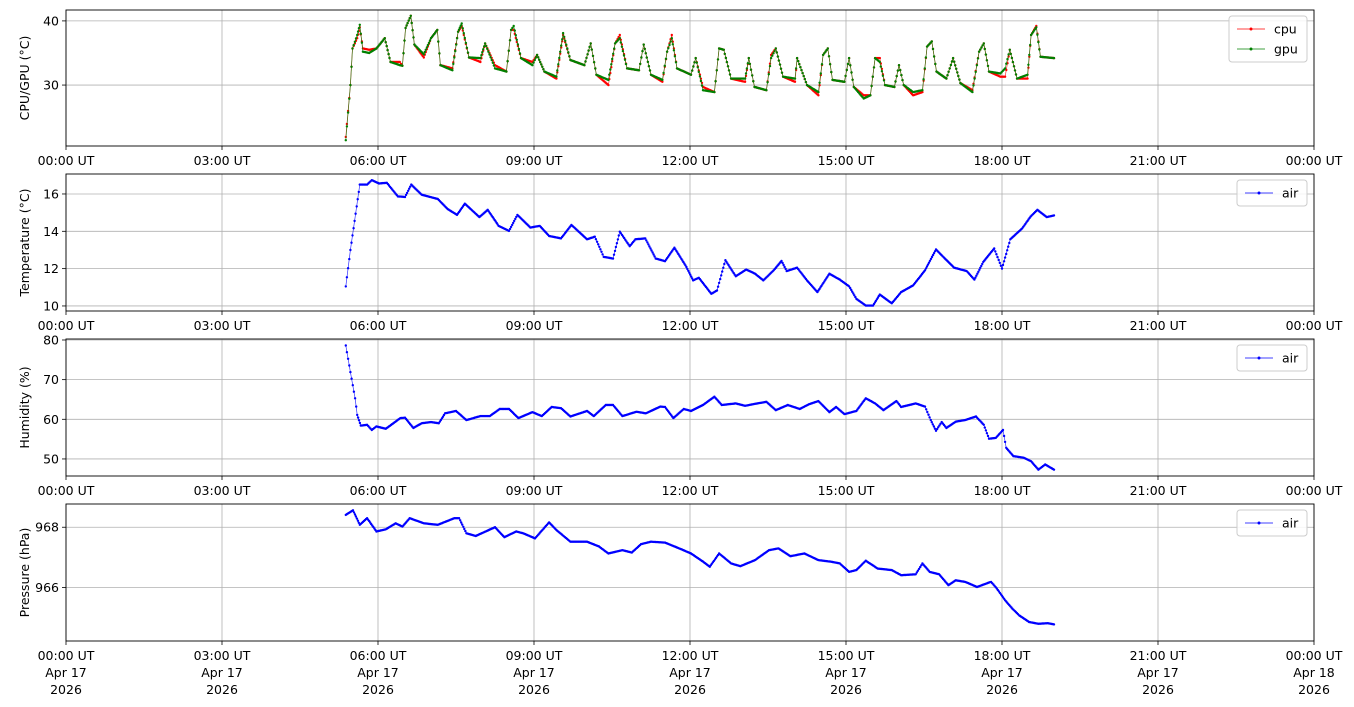 The height and width of the screenshot is (707, 1354). Describe the element at coordinates (1251, 49) in the screenshot. I see `legend-marker-gpu` at that location.